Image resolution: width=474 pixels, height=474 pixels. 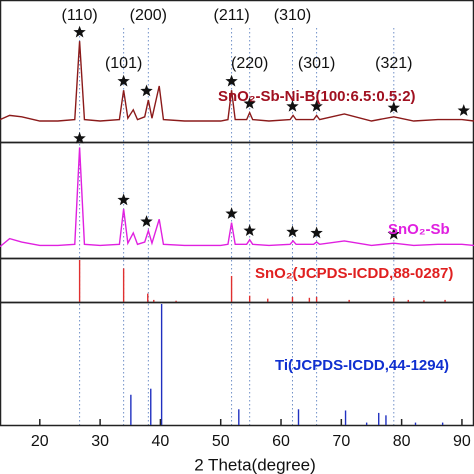 What do you see at coordinates (231, 15) in the screenshot?
I see `peak-label: (211)` at bounding box center [231, 15].